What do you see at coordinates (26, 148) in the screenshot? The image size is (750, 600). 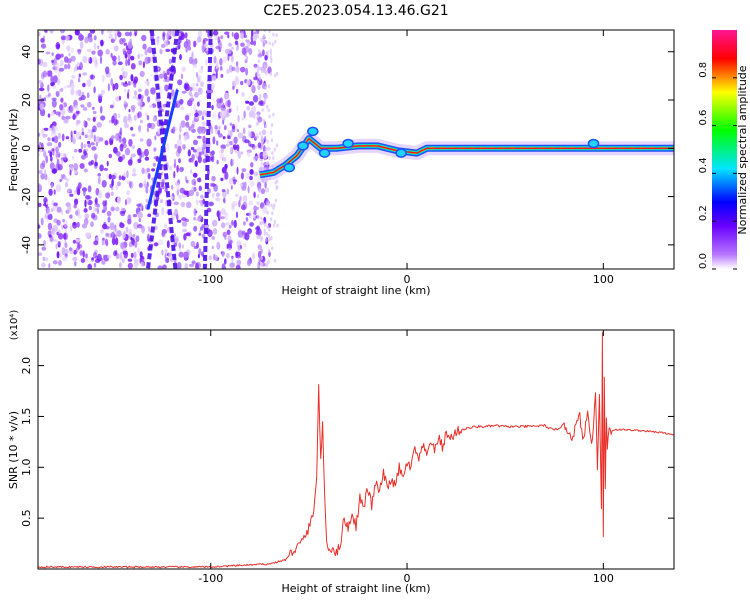 I see `heatmap-ytick-label: 0` at bounding box center [26, 148].